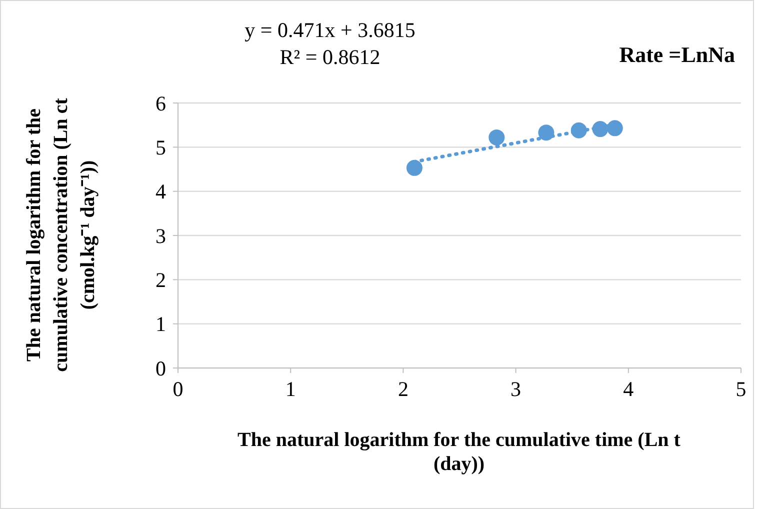 The height and width of the screenshot is (509, 765). What do you see at coordinates (677, 54) in the screenshot?
I see `chart-title: Rate =LnNa` at bounding box center [677, 54].